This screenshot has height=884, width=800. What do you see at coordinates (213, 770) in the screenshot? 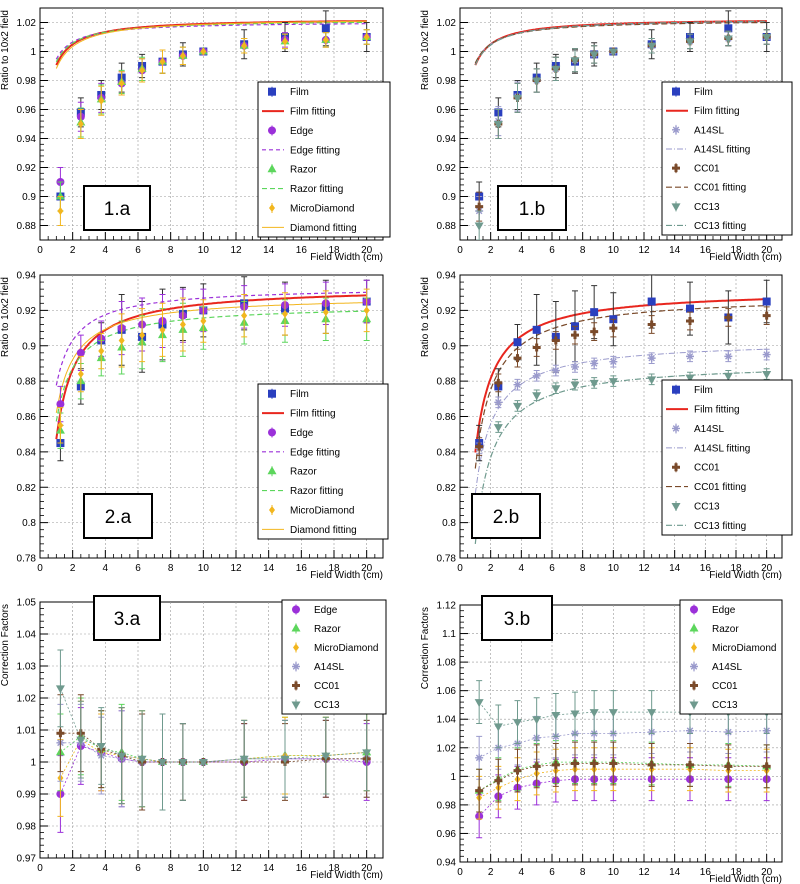
I see `series-connector-edge` at bounding box center [213, 770].